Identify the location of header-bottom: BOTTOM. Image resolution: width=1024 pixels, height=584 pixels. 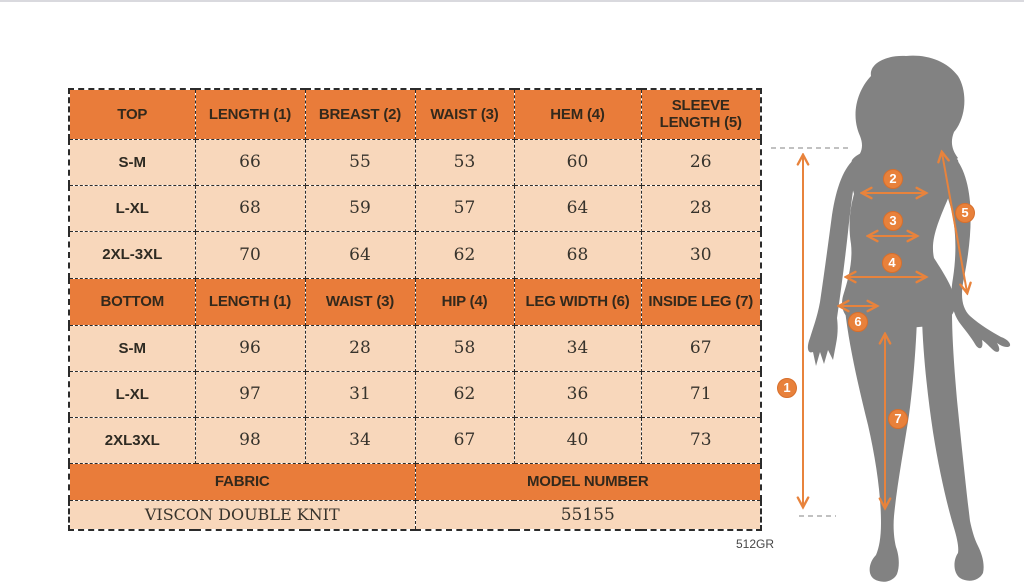
(132, 301).